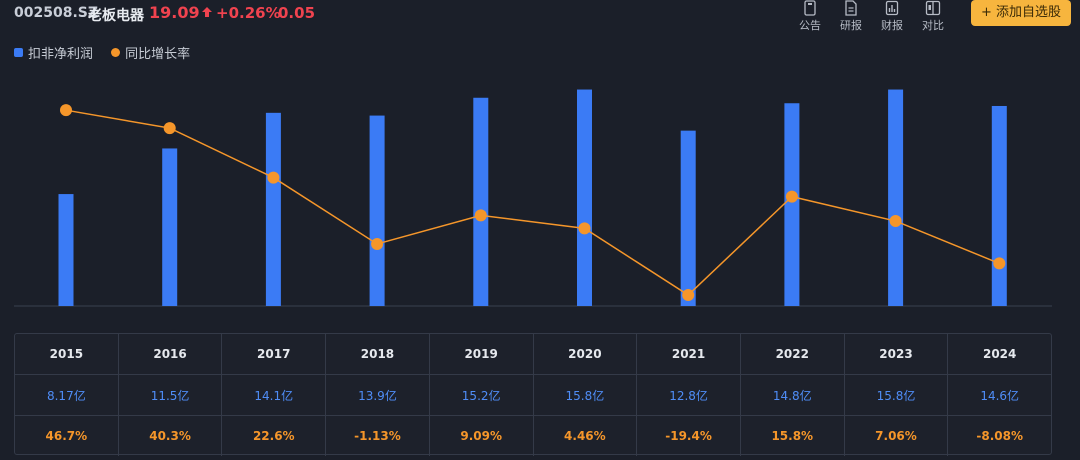  What do you see at coordinates (933, 8) in the screenshot?
I see `compare-icon` at bounding box center [933, 8].